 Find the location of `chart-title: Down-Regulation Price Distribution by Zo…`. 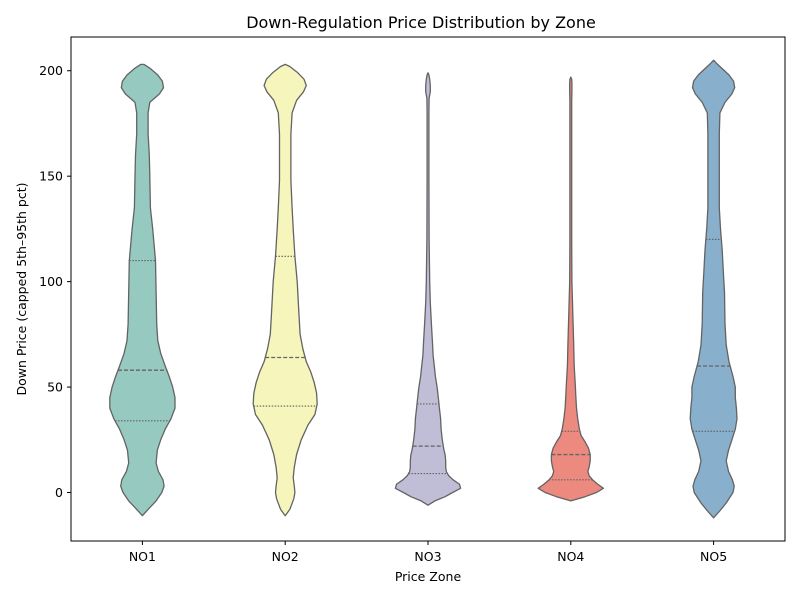

chart-title: Down-Regulation Price Distribution by Zo… is located at coordinates (421, 22).